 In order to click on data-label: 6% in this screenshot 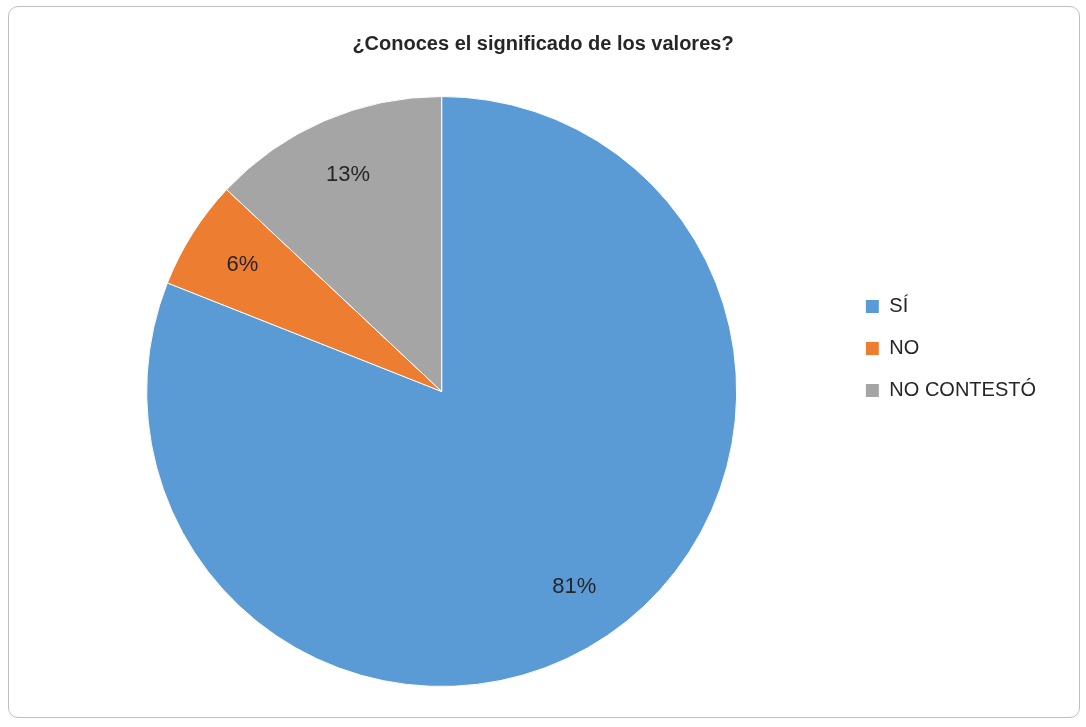, I will do `click(242, 264)`.